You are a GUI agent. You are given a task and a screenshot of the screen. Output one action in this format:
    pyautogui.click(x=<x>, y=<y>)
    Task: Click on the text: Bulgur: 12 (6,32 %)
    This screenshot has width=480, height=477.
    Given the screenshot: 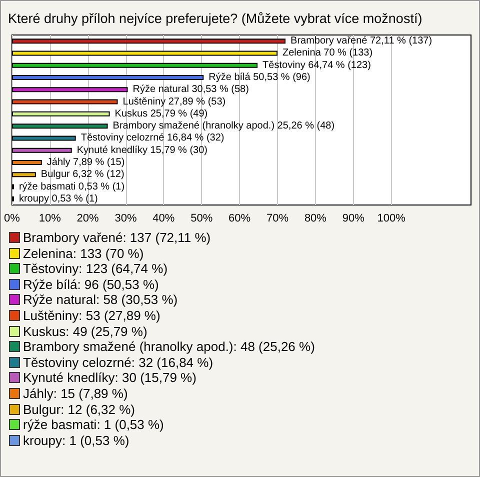 What is the action you would take?
    pyautogui.click(x=79, y=409)
    